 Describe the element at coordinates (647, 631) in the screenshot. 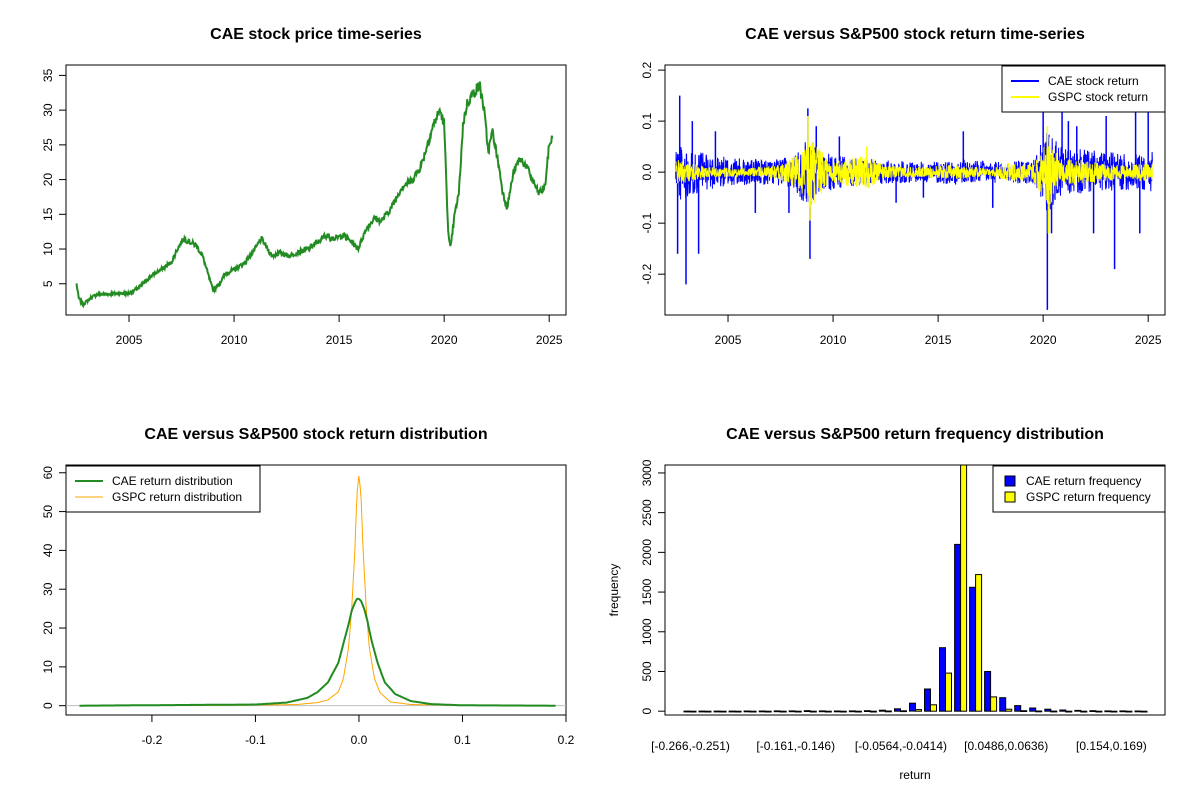

I see `y-tick-label: 1000` at that location.